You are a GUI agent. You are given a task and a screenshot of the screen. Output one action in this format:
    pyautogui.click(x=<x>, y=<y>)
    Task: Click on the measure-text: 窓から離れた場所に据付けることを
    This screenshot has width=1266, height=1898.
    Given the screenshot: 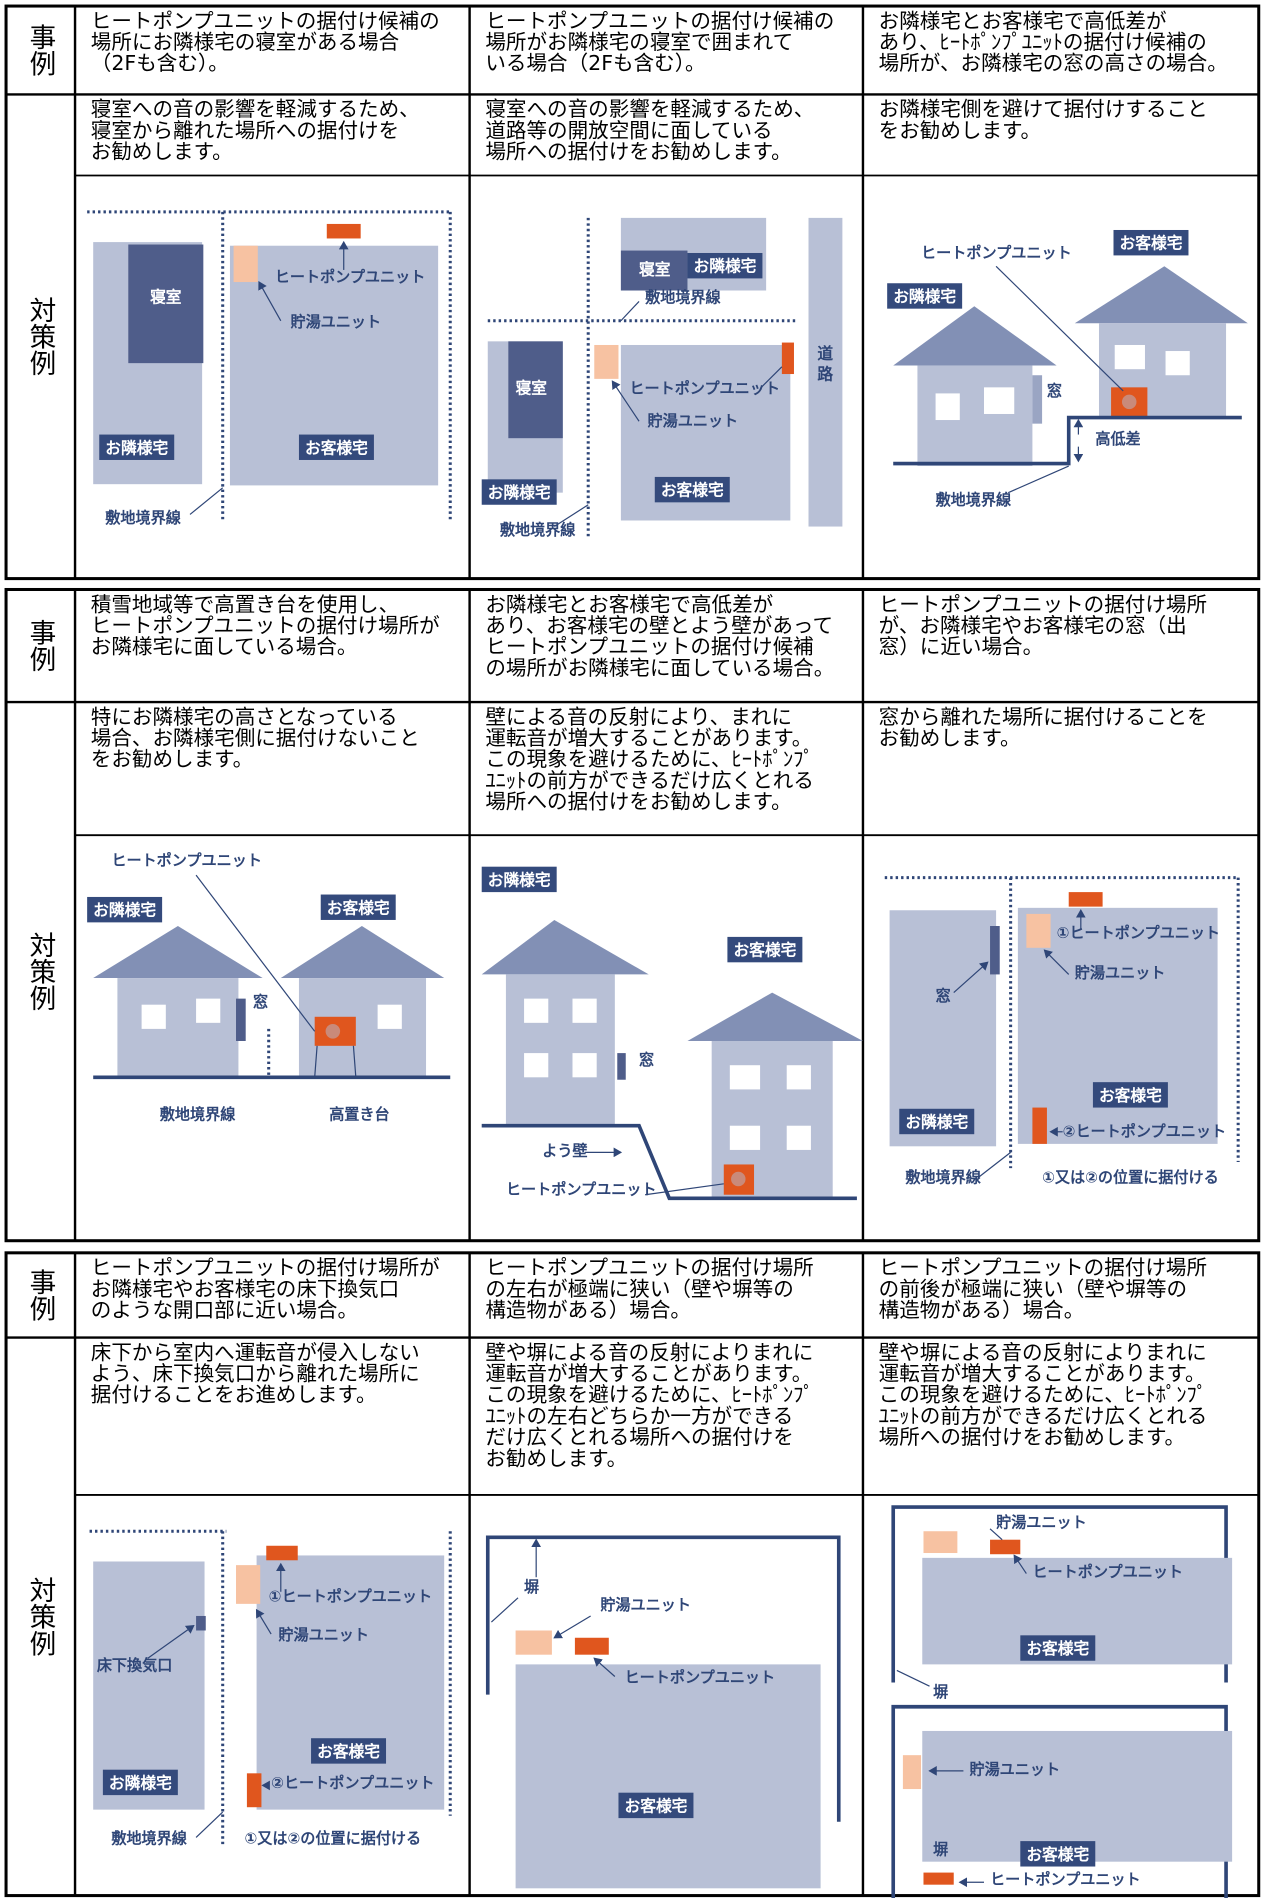 What is the action you would take?
    pyautogui.click(x=1043, y=717)
    